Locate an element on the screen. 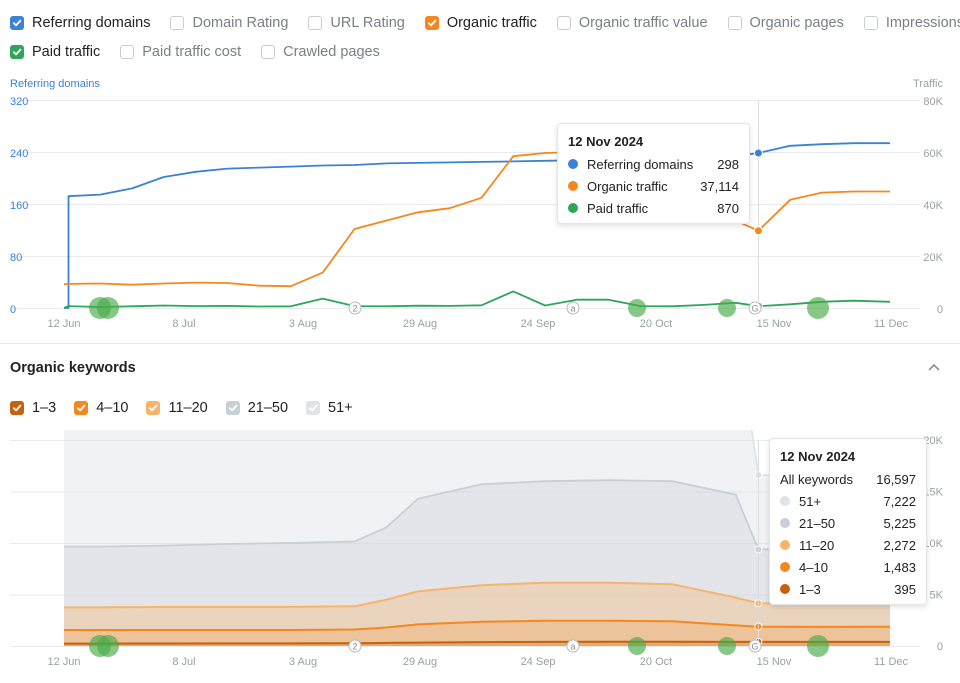  metric-crawled-pages: Crawled pages is located at coordinates (320, 52).